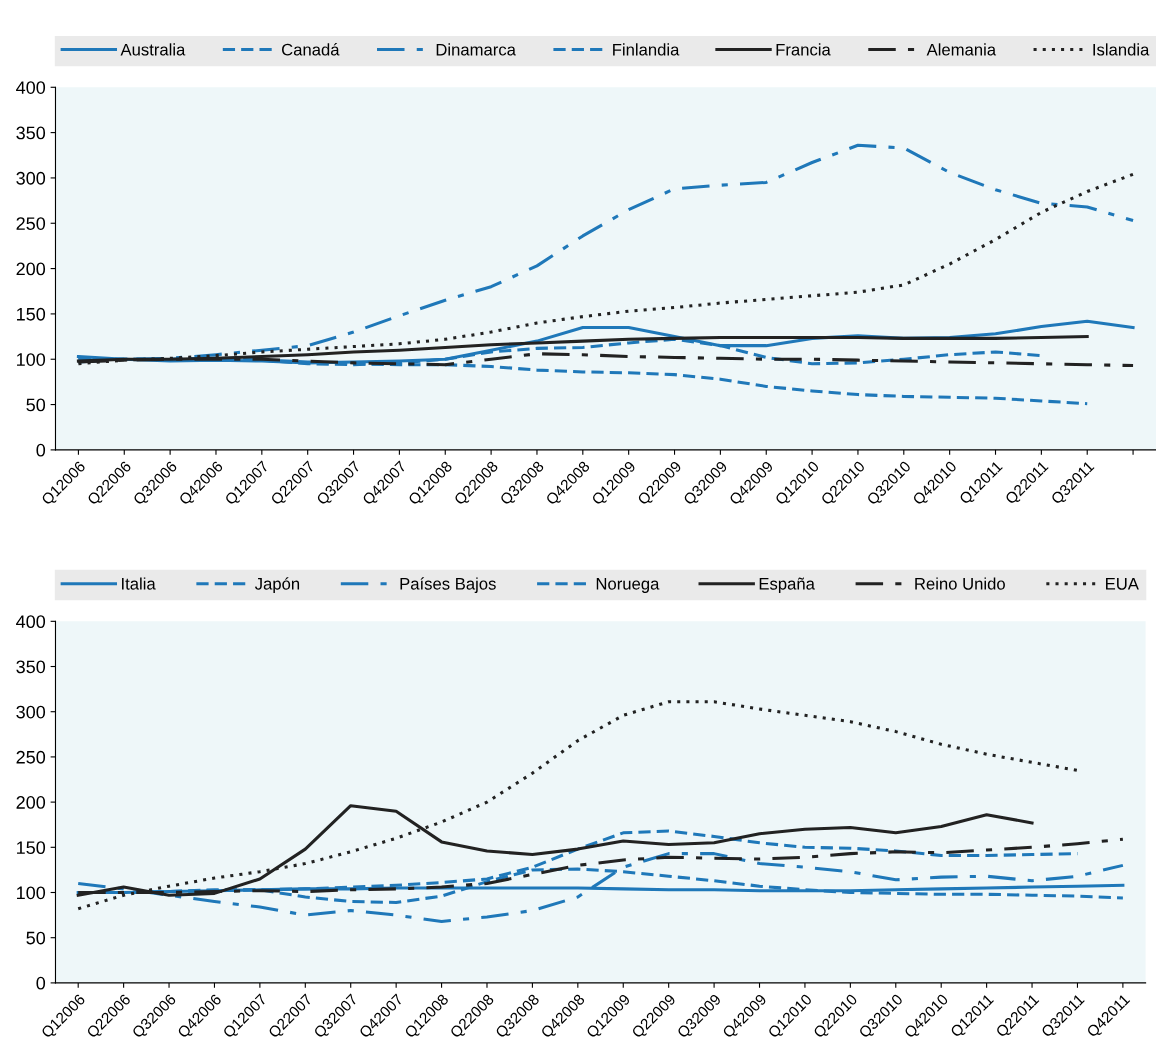 The width and height of the screenshot is (1156, 1039). Describe the element at coordinates (1121, 49) in the screenshot. I see `legend-label: Islandia` at that location.